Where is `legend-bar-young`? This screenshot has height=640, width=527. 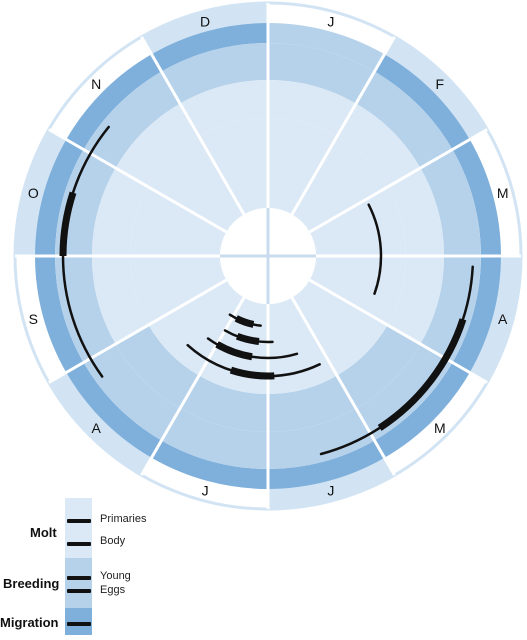 legend-bar-young is located at coordinates (79, 578).